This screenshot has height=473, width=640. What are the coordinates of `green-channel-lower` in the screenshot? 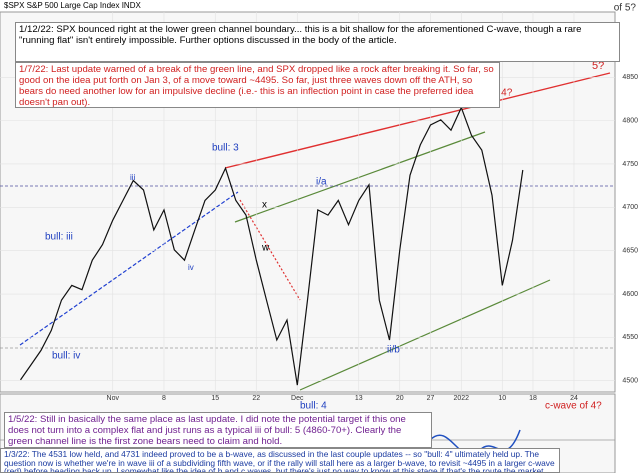 It's located at (425, 335).